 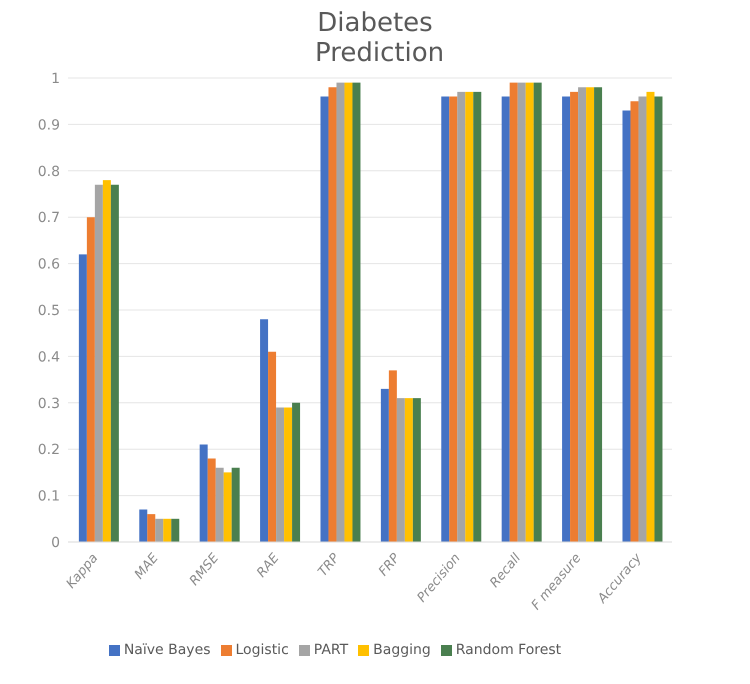 I want to click on y-tick-label: 0.3, so click(x=49, y=404).